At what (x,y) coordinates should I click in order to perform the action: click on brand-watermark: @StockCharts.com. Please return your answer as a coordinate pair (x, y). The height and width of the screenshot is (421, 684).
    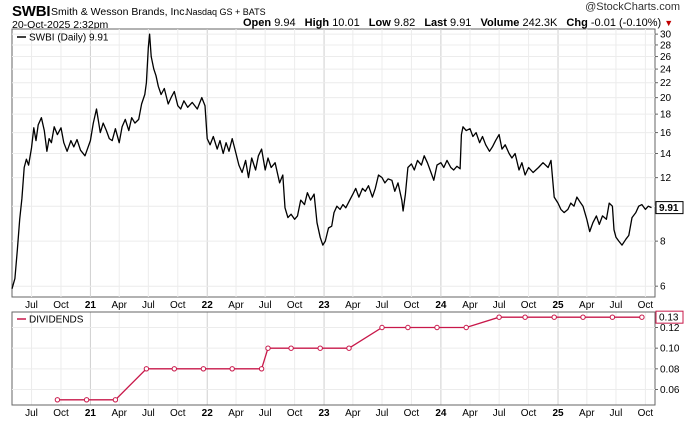
    Looking at the image, I should click on (632, 7).